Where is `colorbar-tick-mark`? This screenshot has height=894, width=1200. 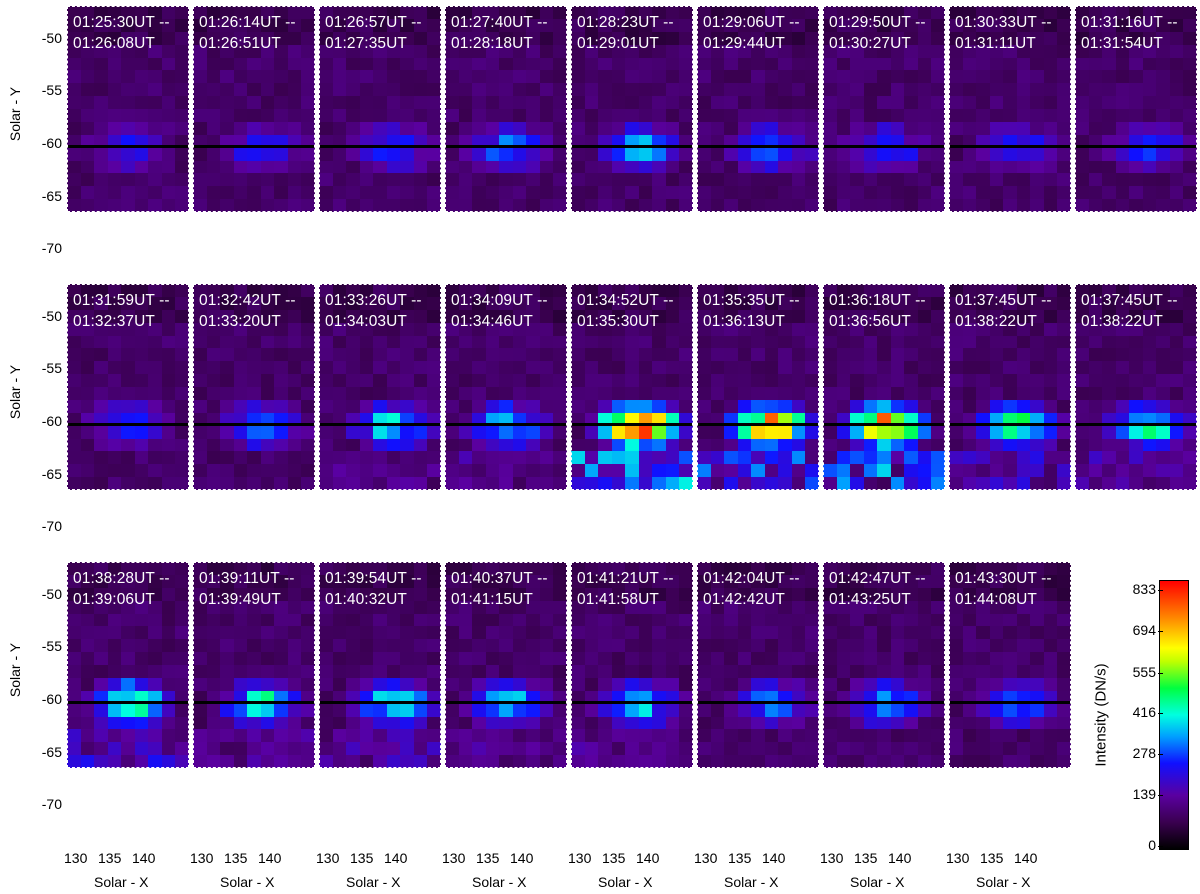 colorbar-tick-mark is located at coordinates (1160, 590).